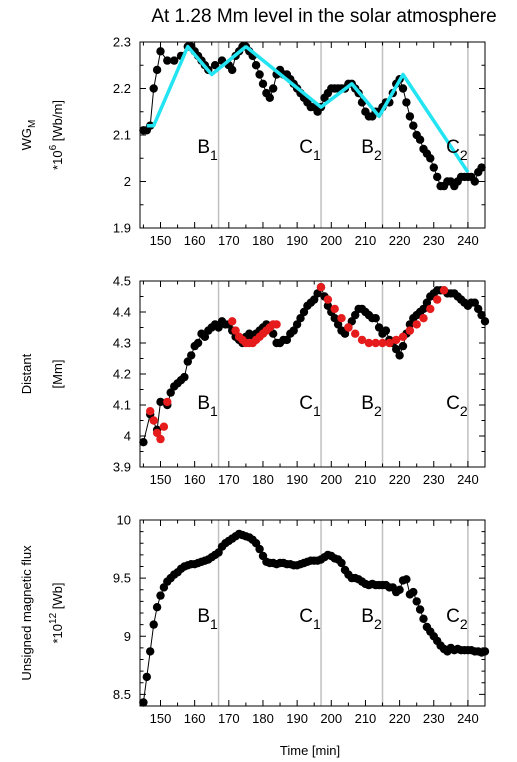 The width and height of the screenshot is (517, 762). I want to click on y-tick-label: 9.5, so click(122, 578).